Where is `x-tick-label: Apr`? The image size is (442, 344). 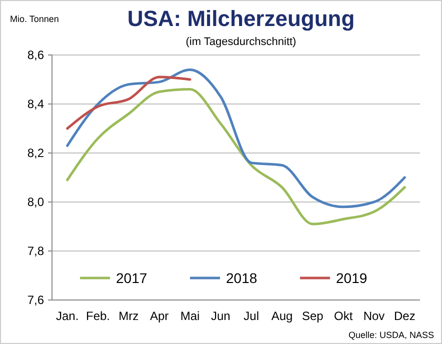
x-tick-label: Apr is located at coordinates (159, 316).